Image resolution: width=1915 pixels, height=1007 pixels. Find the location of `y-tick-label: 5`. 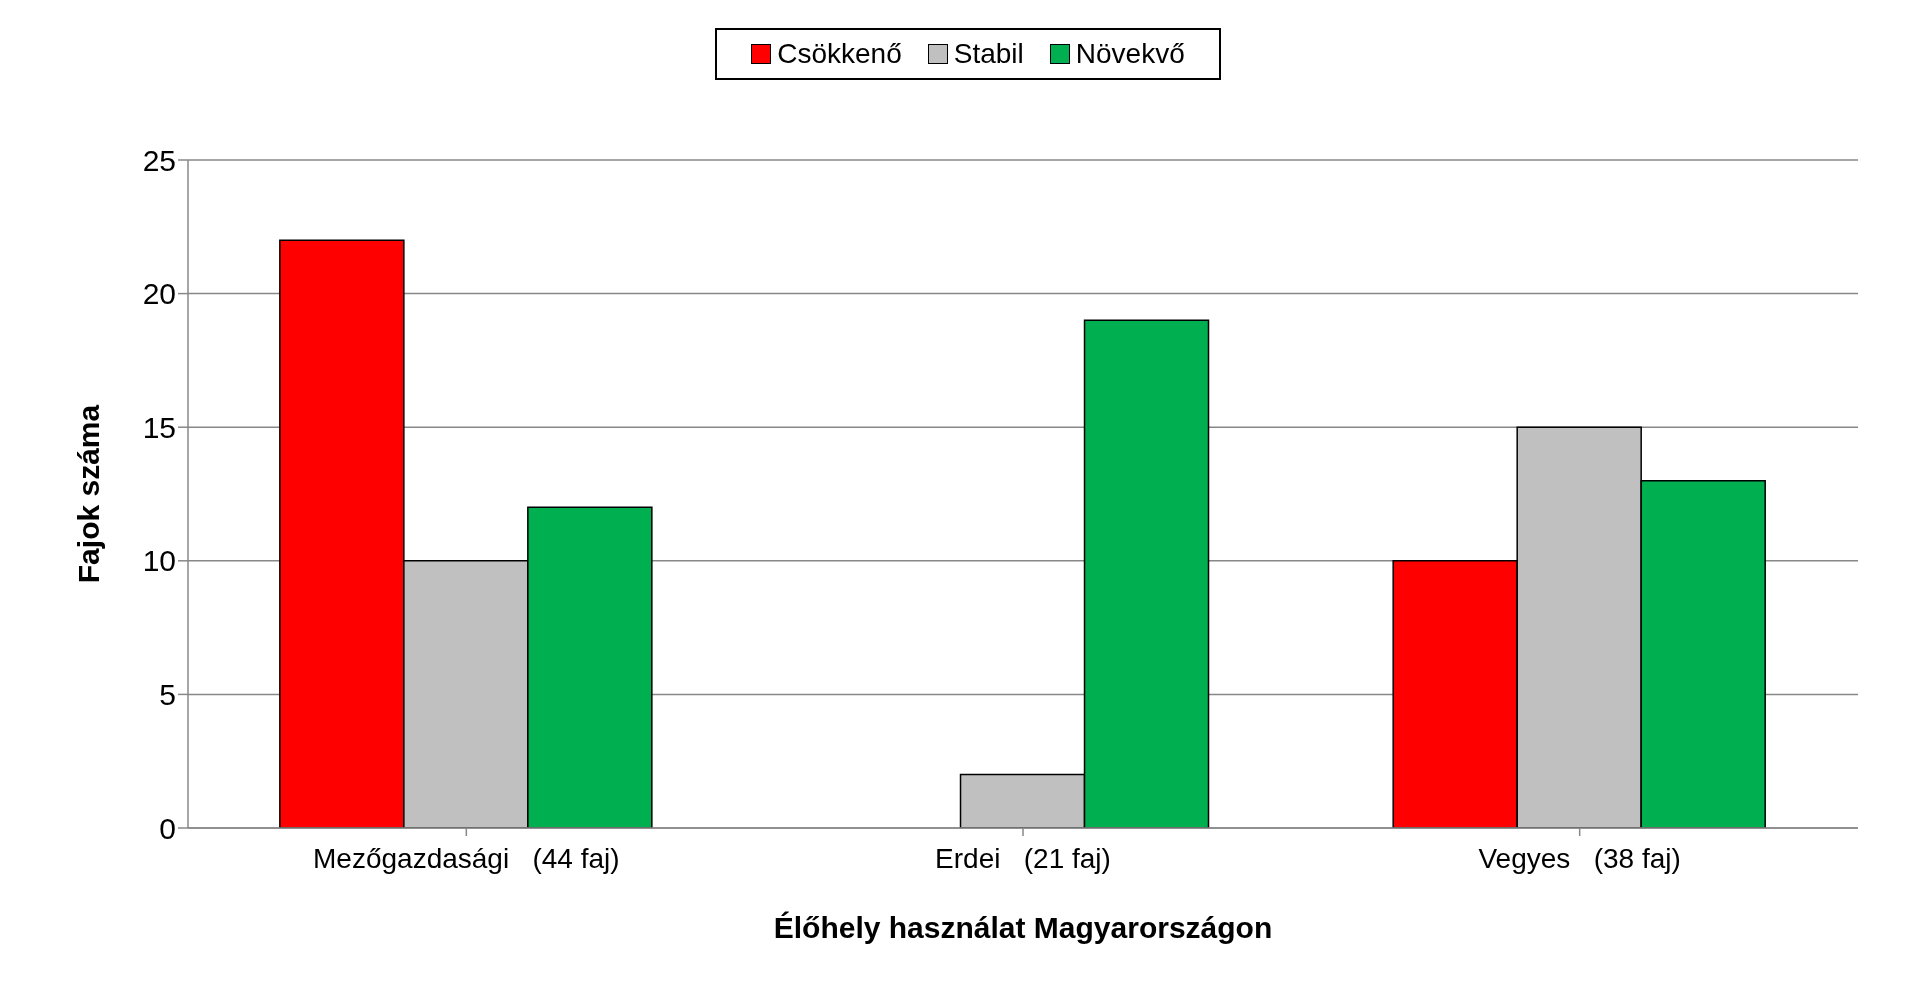

y-tick-label: 5 is located at coordinates (167, 695).